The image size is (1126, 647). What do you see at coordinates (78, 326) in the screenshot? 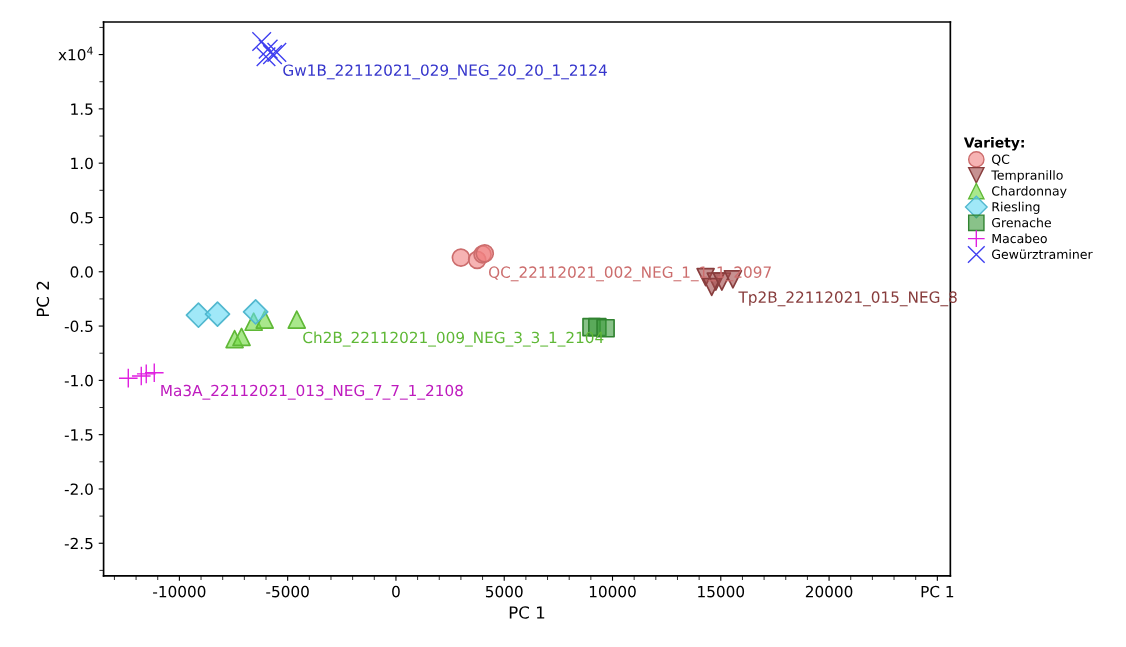
I see `y-tick-label: -0.5` at bounding box center [78, 326].